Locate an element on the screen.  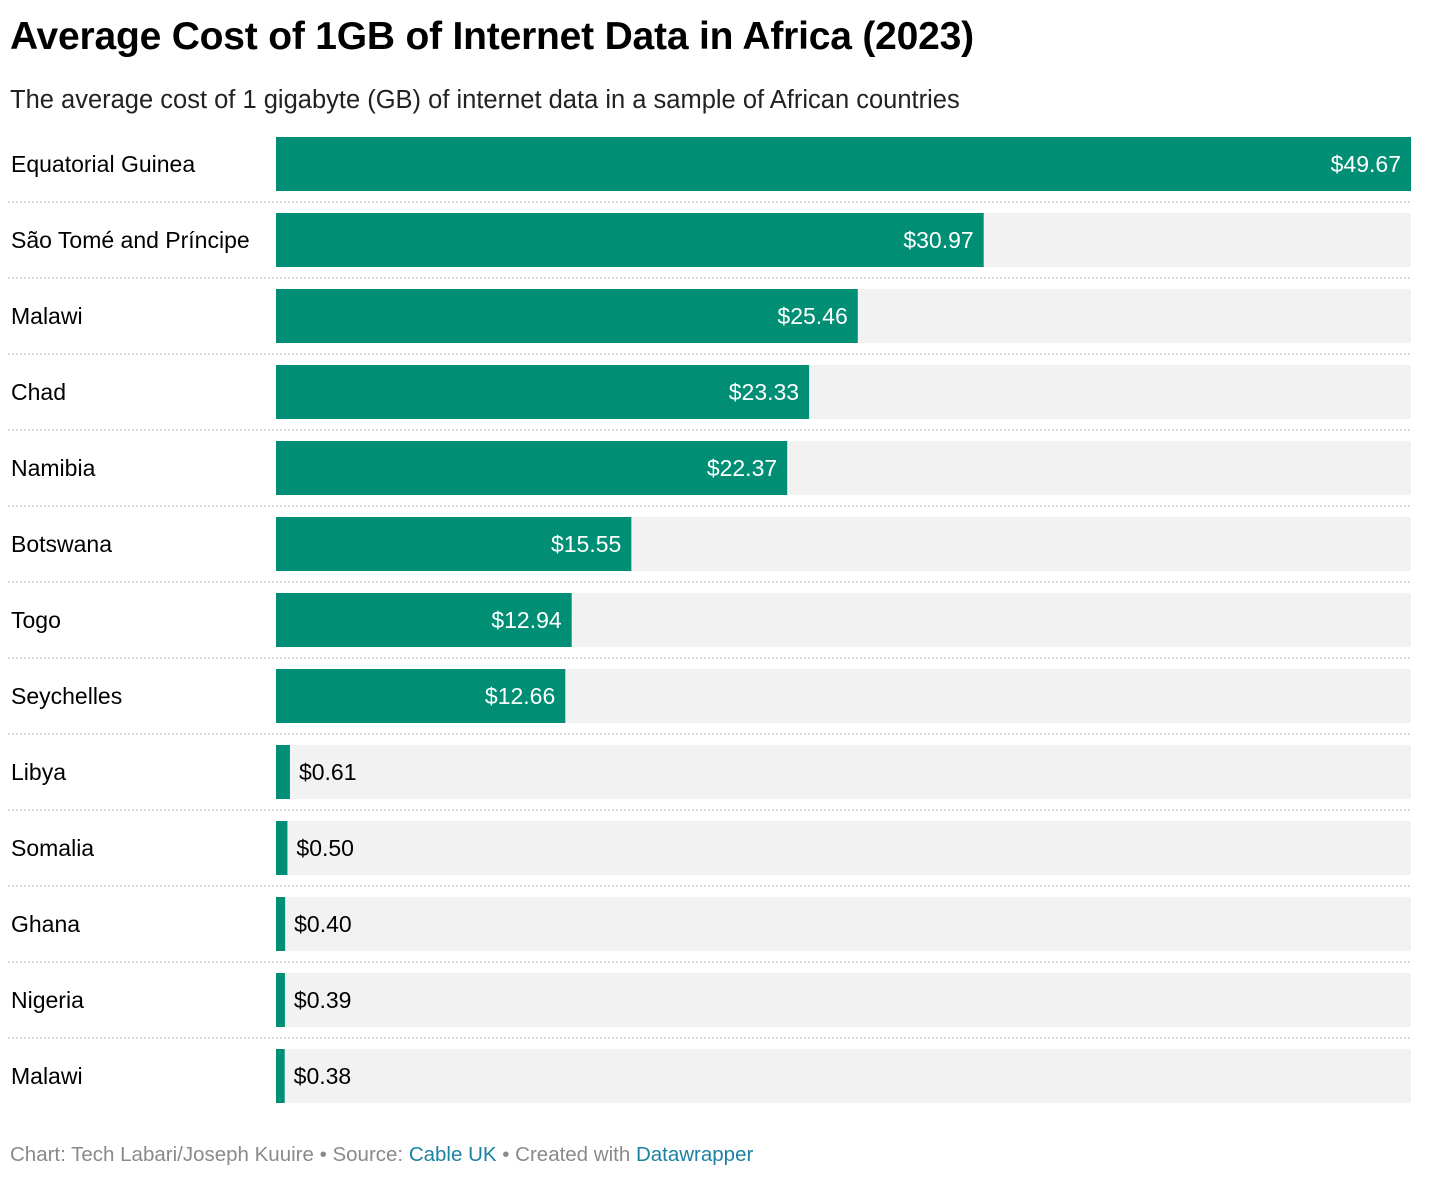
category-label: Nigeria is located at coordinates (47, 1000).